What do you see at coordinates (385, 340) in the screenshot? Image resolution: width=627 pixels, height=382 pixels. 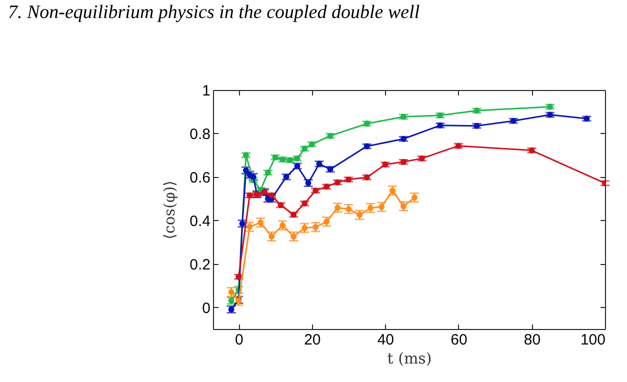 I see `x-tick-label: 40` at bounding box center [385, 340].